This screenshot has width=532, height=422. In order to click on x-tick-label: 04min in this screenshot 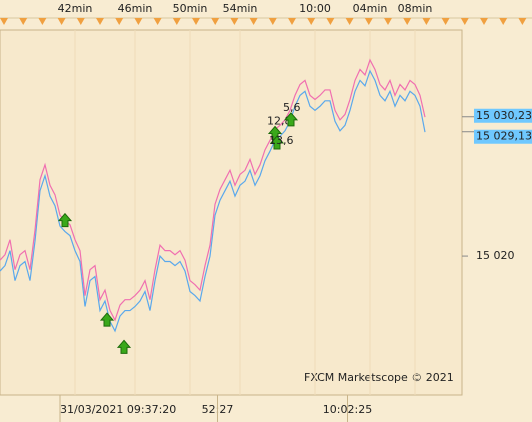, I will do `click(370, 8)`.